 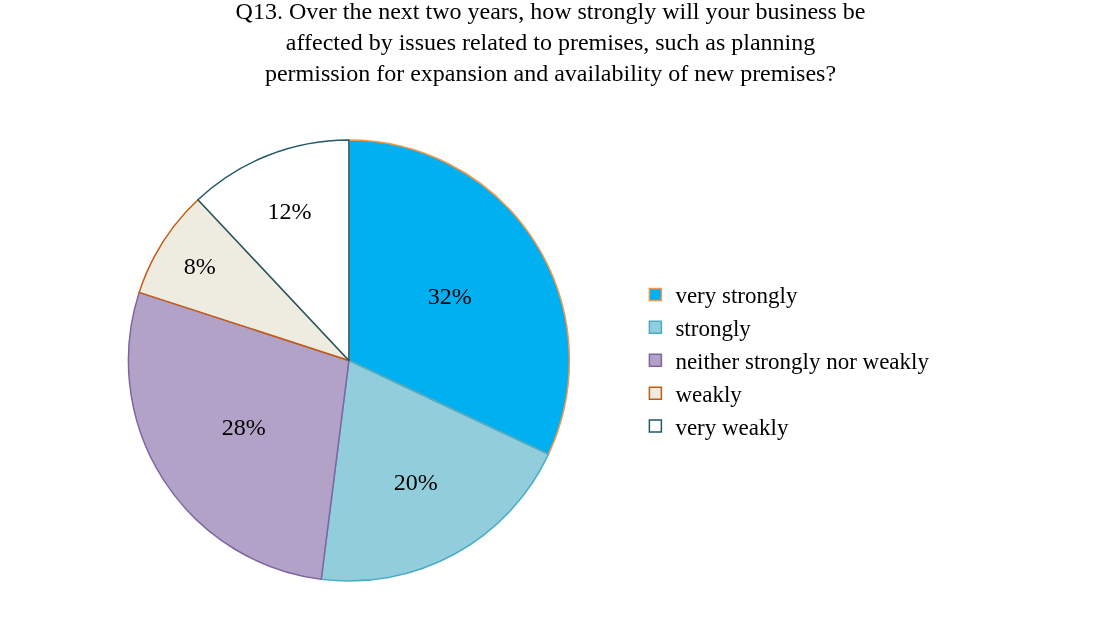 What do you see at coordinates (415, 482) in the screenshot?
I see `data-label: 20%` at bounding box center [415, 482].